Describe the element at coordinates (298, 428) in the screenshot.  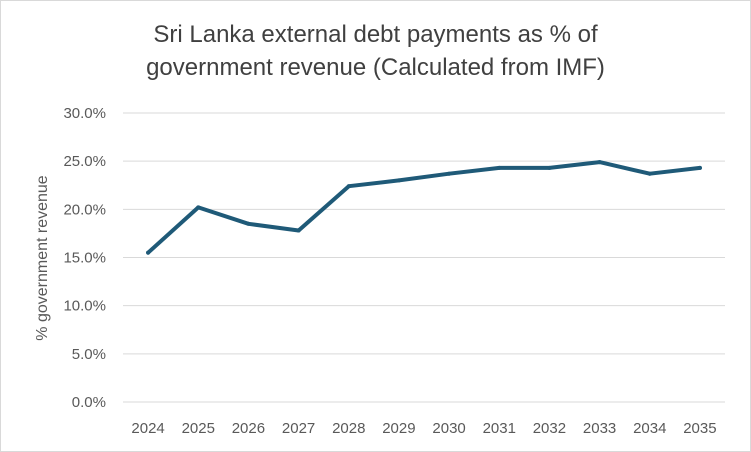
I see `x-tick-label: 2027` at that location.